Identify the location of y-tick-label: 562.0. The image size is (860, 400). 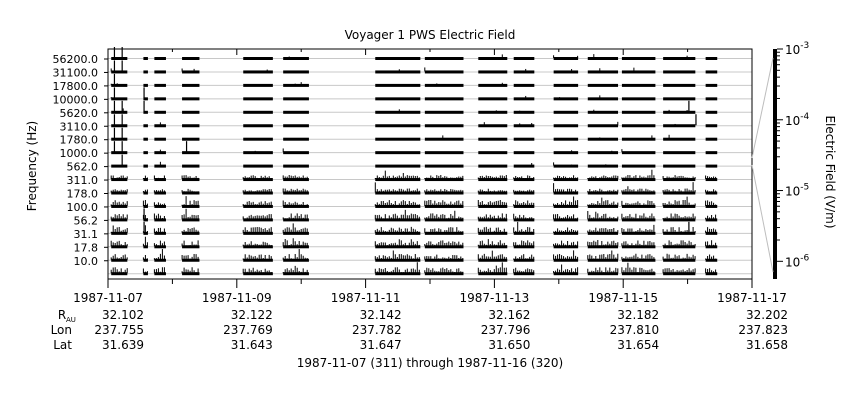
(83, 167).